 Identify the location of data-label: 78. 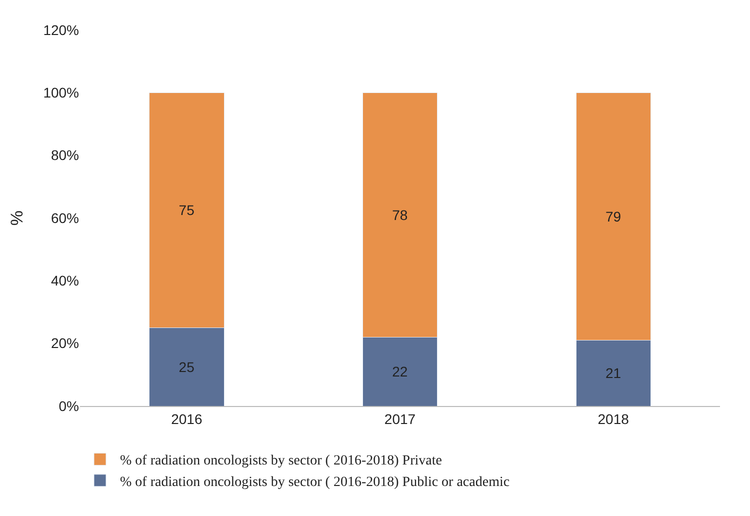
(400, 214).